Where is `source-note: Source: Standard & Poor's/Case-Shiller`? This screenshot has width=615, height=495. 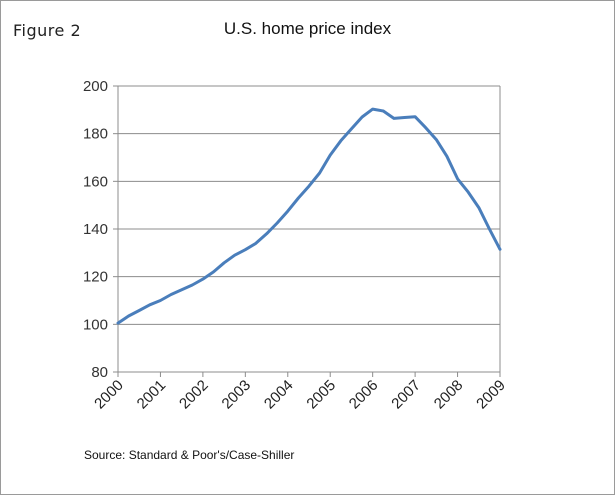
source-note: Source: Standard & Poor's/Case-Shiller is located at coordinates (189, 455).